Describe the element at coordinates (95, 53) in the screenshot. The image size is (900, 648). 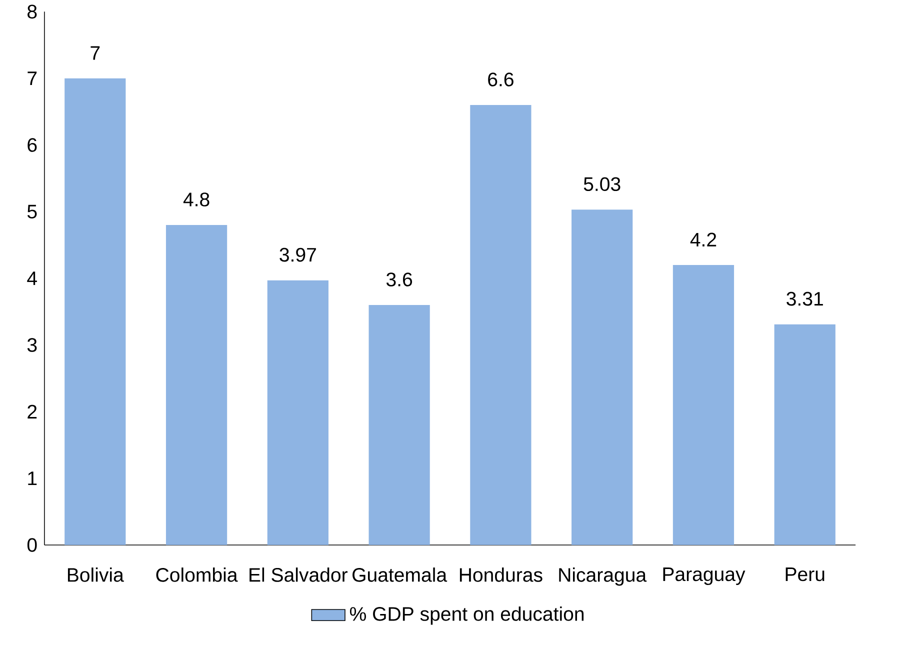
I see `data-label: 7` at that location.